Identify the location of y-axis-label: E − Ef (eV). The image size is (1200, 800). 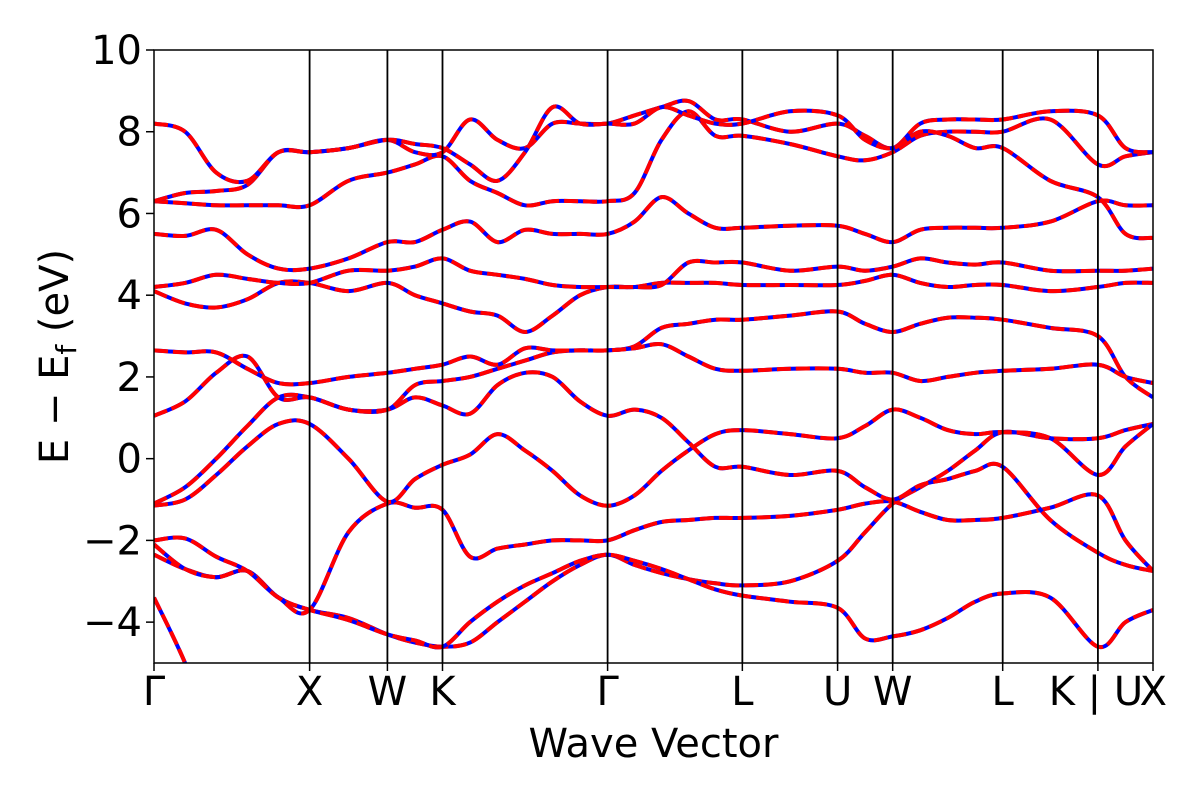
(57, 356).